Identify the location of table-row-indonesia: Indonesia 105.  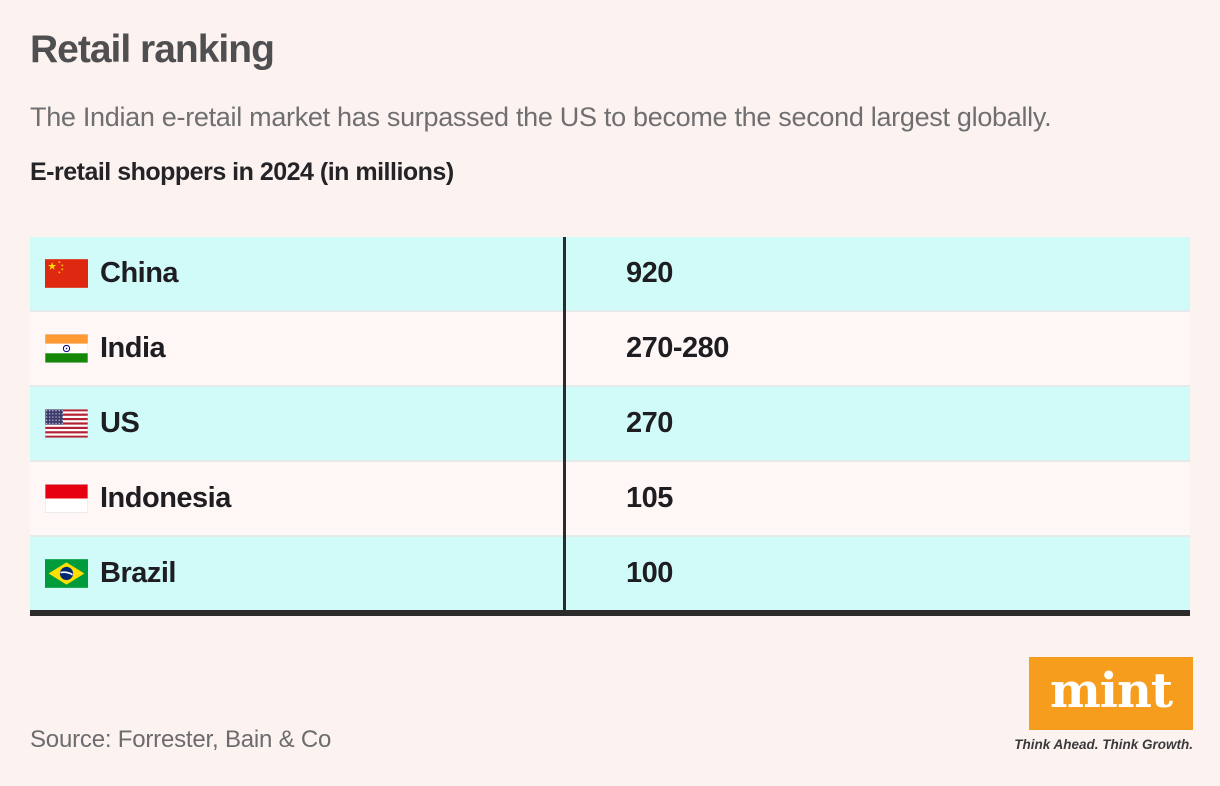
(610, 498).